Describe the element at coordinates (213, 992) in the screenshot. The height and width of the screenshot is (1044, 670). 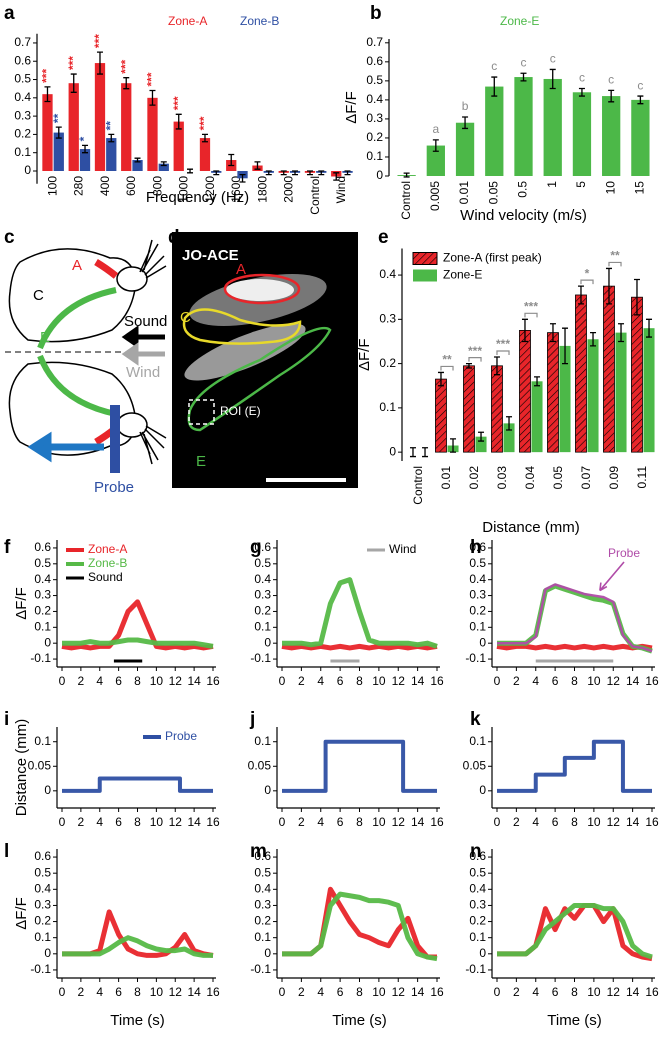
I see `x-tick-label: 16` at that location.